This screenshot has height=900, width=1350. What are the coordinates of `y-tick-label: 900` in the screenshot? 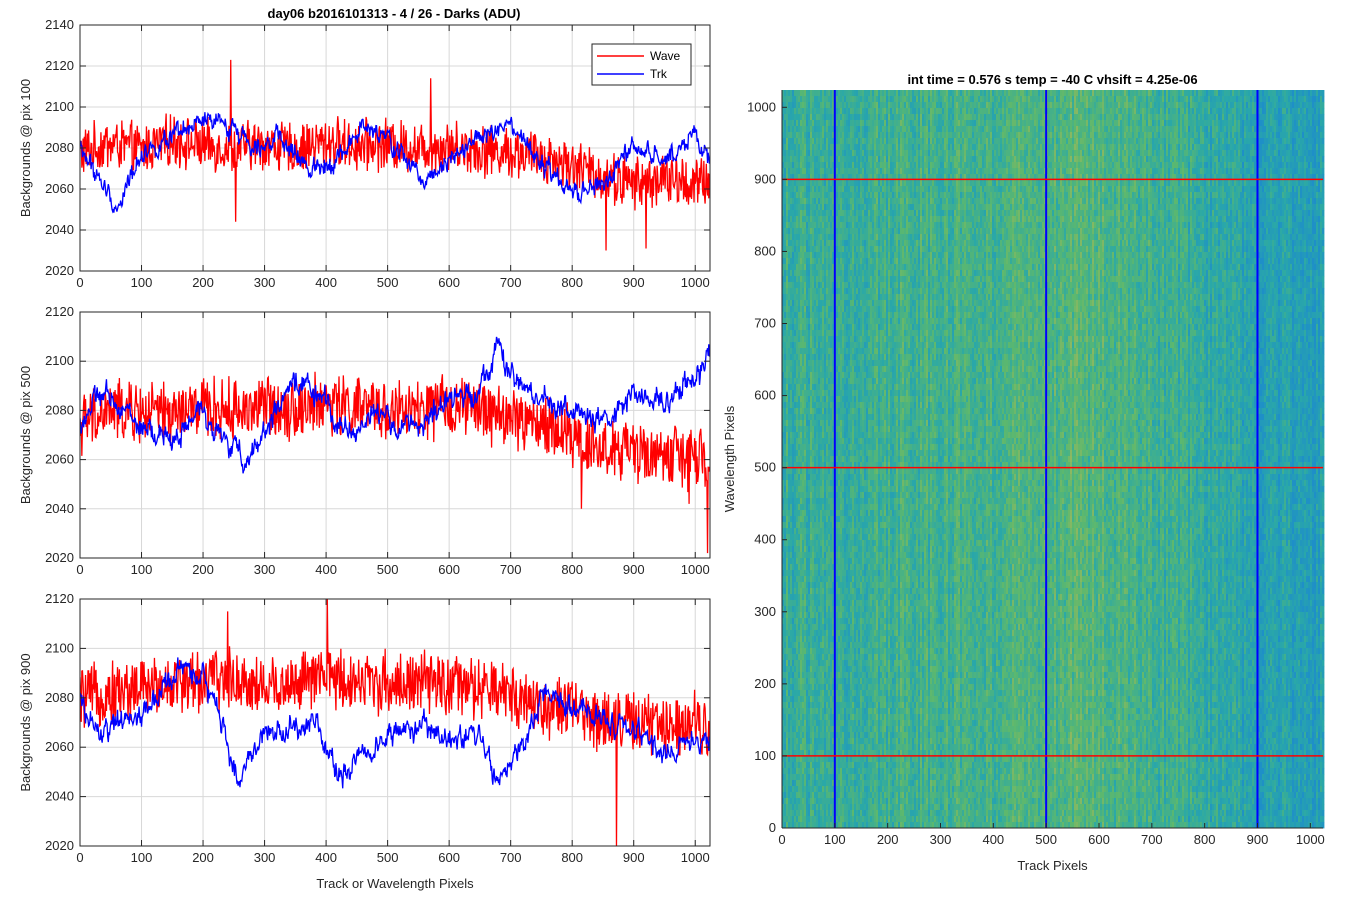 It's located at (765, 178).